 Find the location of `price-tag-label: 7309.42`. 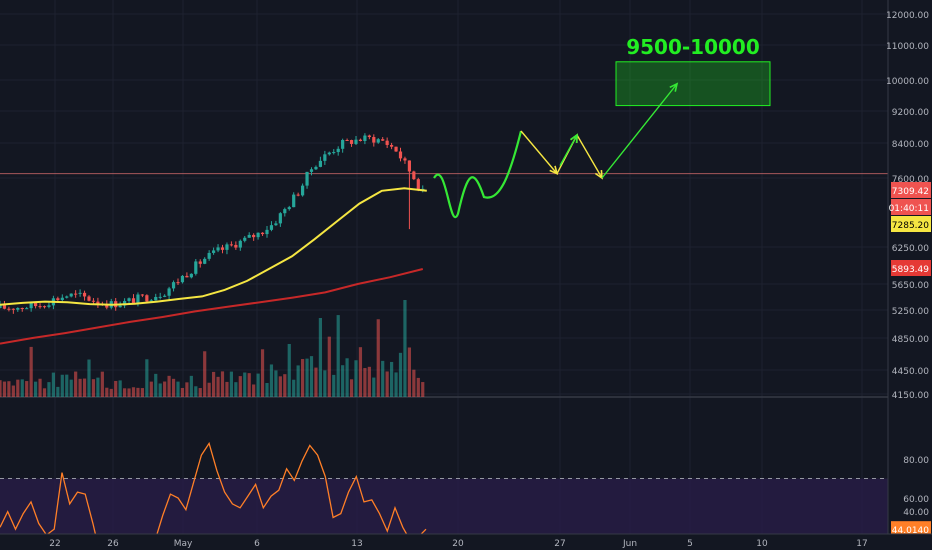

price-tag-label: 7309.42 is located at coordinates (910, 192).